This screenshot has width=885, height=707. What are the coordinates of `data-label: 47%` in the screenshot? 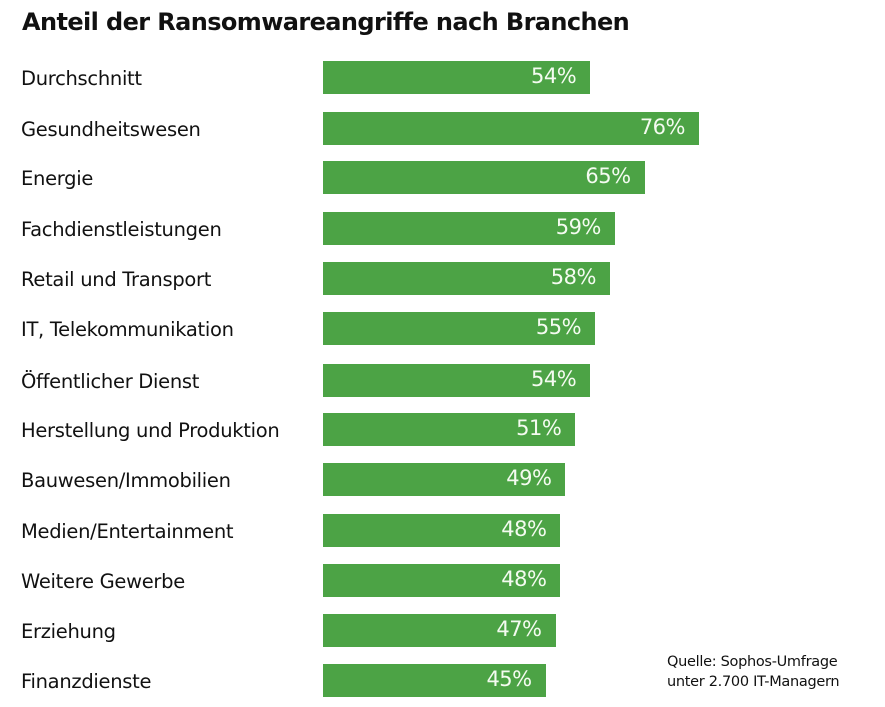 It's located at (519, 629).